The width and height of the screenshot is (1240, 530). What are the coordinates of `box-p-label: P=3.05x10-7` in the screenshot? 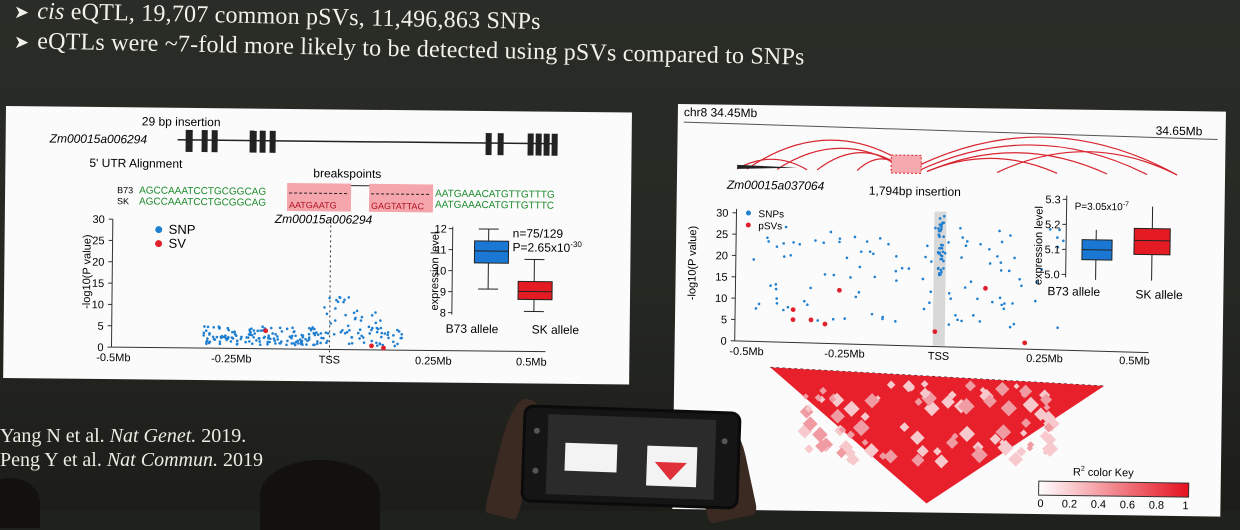 It's located at (1102, 207).